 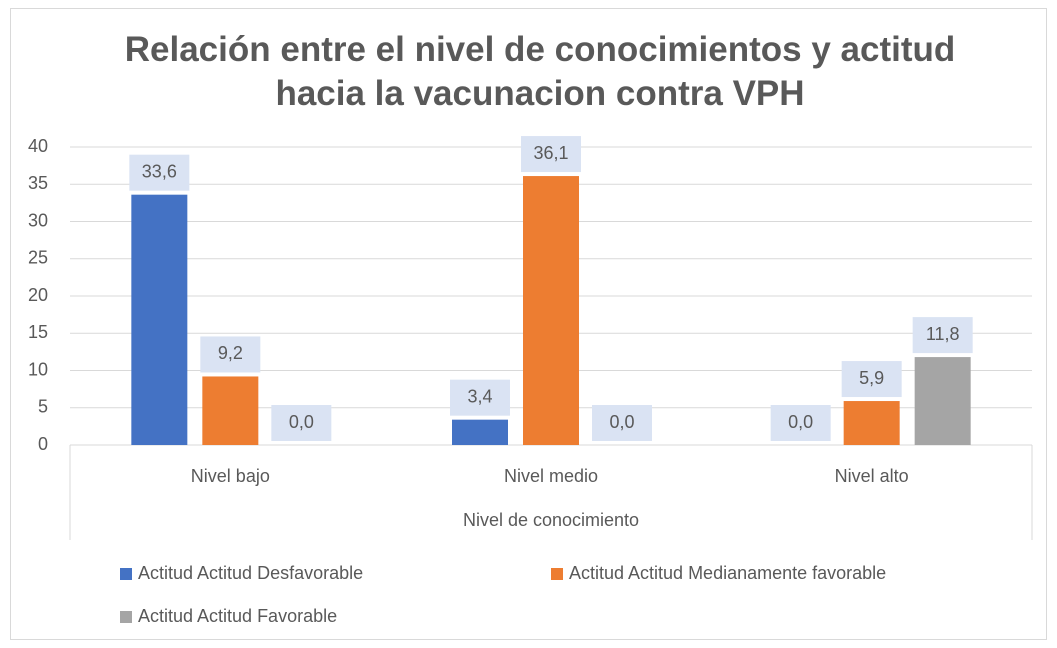 I want to click on y-tick-label: 35, so click(x=38, y=183).